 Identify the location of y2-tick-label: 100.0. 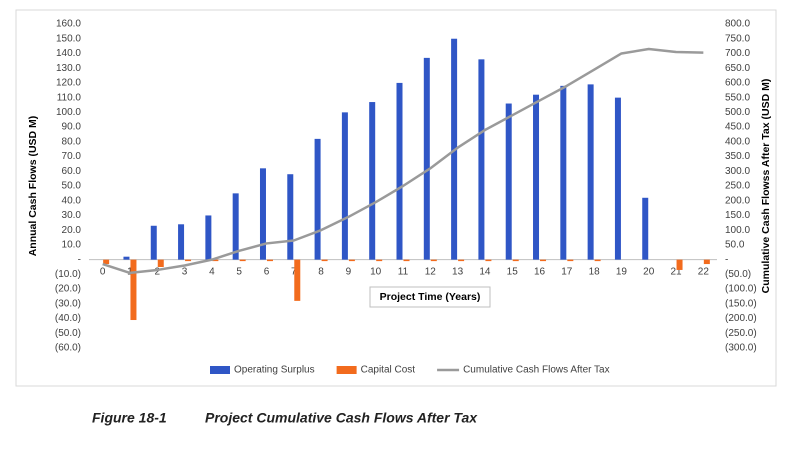
(737, 230).